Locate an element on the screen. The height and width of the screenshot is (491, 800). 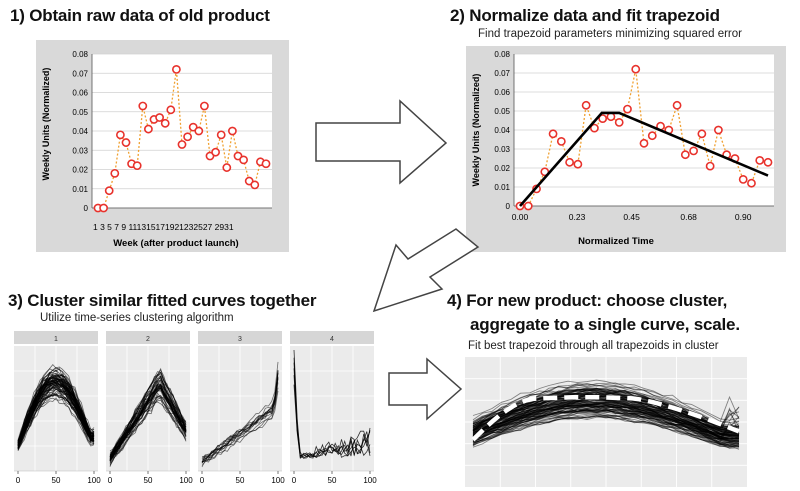
y-tick-label: 0.01 is located at coordinates (80, 189).